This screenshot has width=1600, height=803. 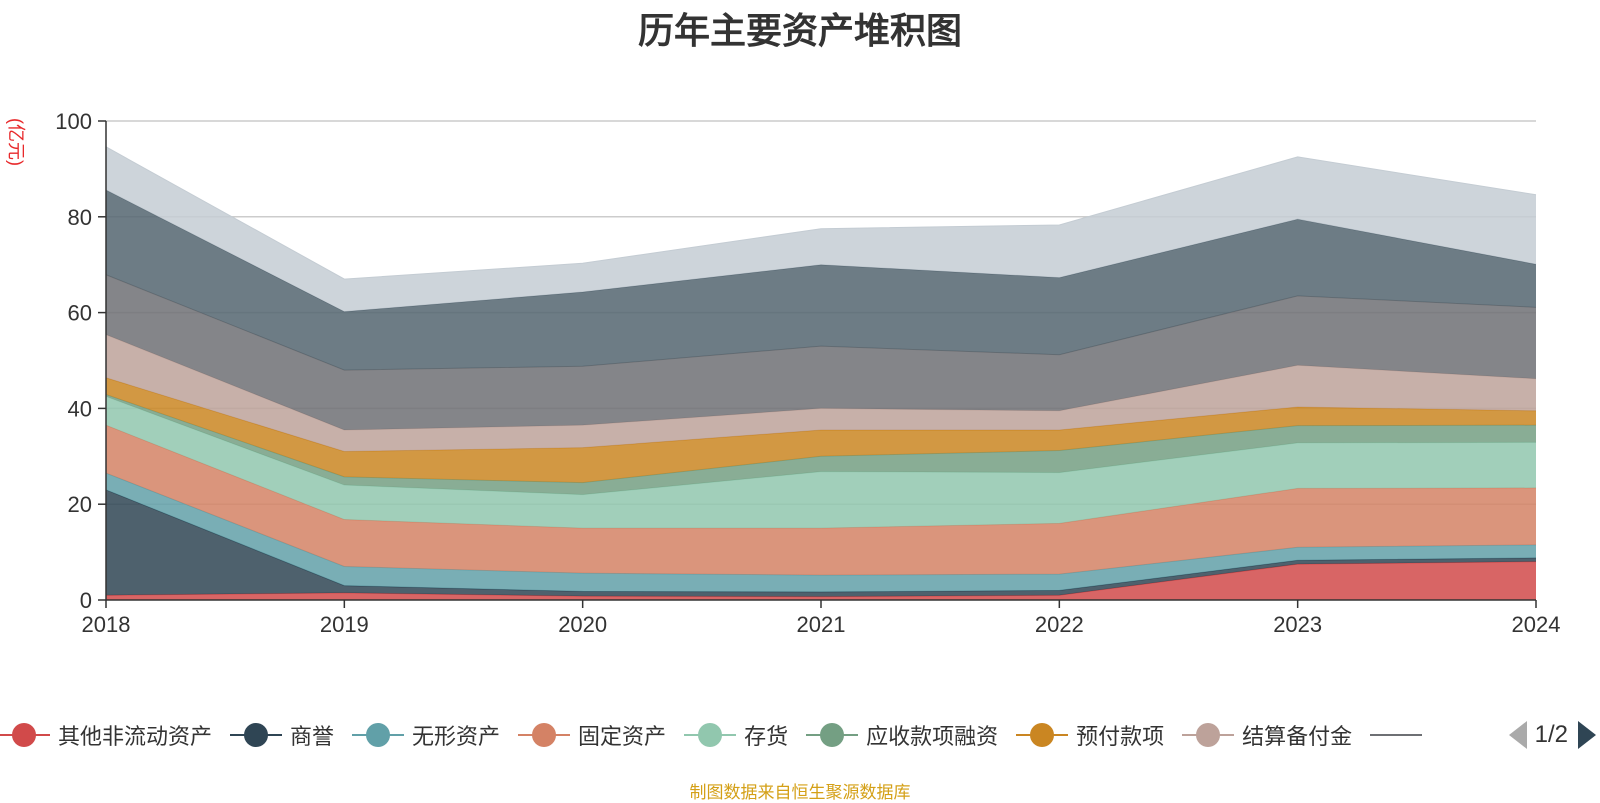 I want to click on legend-item-7: 结算备付金, so click(x=1267, y=735).